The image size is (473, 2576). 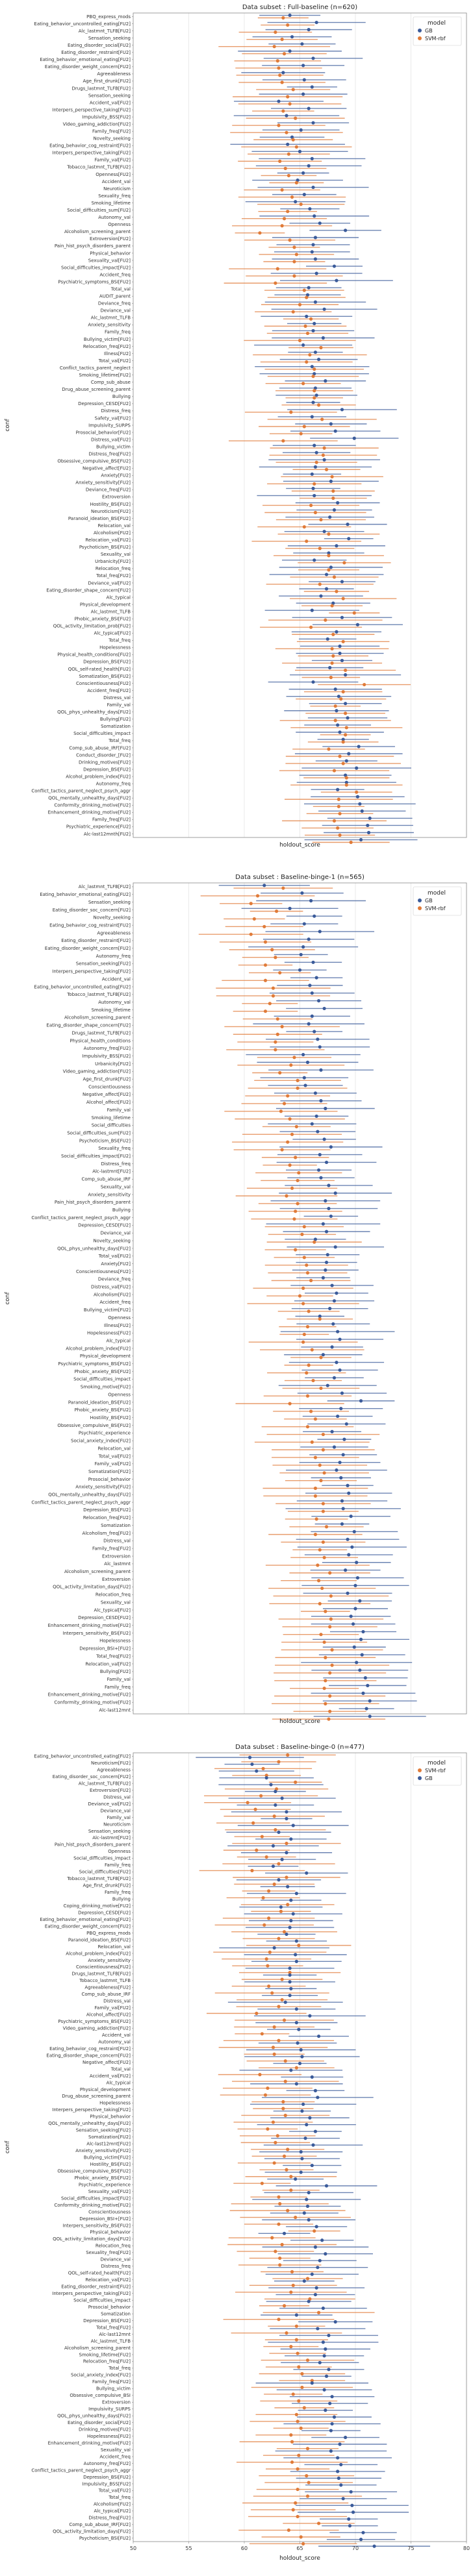 I want to click on y-tick-label: Impulsivity_BSS[FU2], so click(x=107, y=1056).